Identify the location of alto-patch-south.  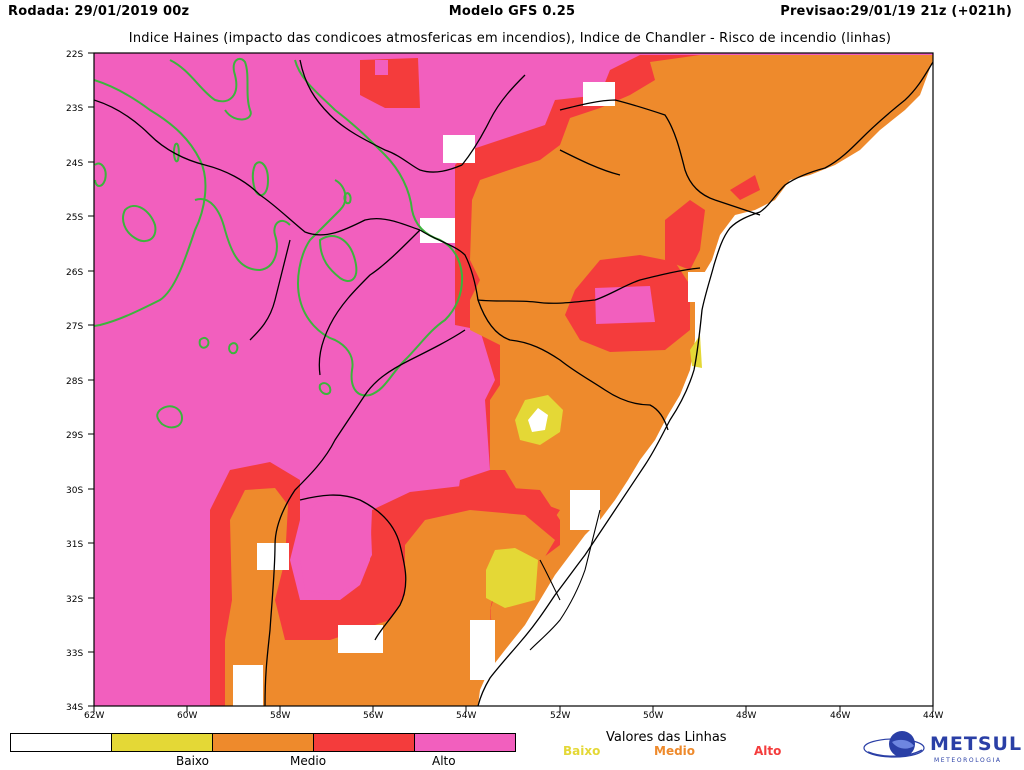
(336, 547).